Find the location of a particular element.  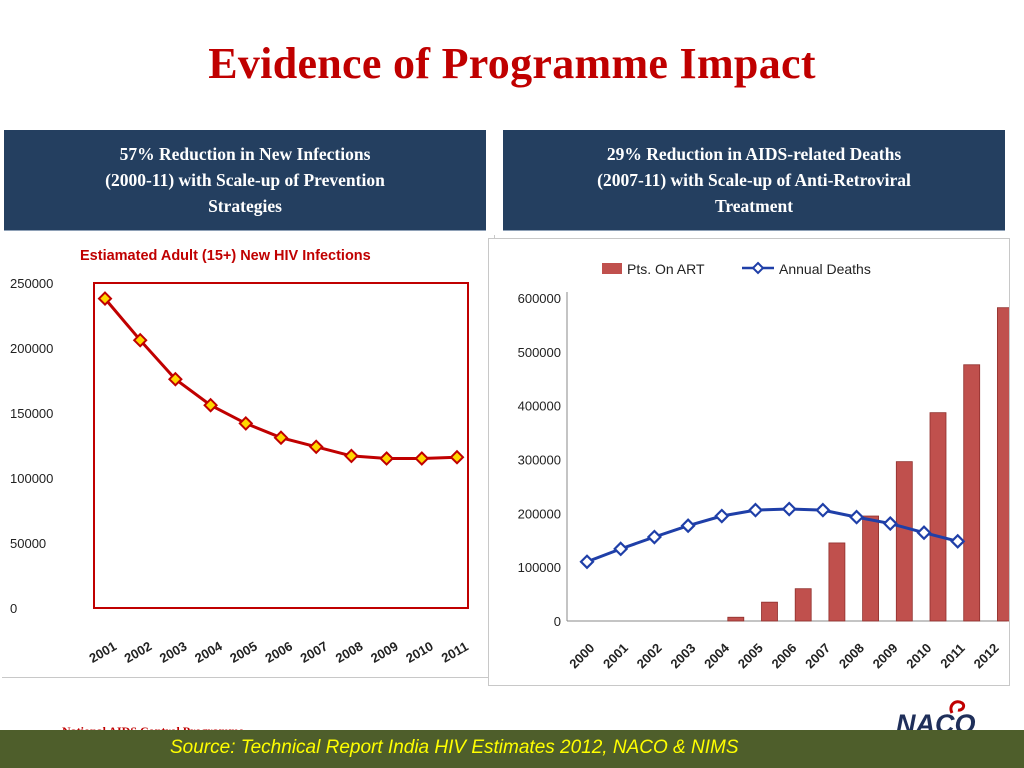

chart2-x-tick: 2010 is located at coordinates (918, 655).